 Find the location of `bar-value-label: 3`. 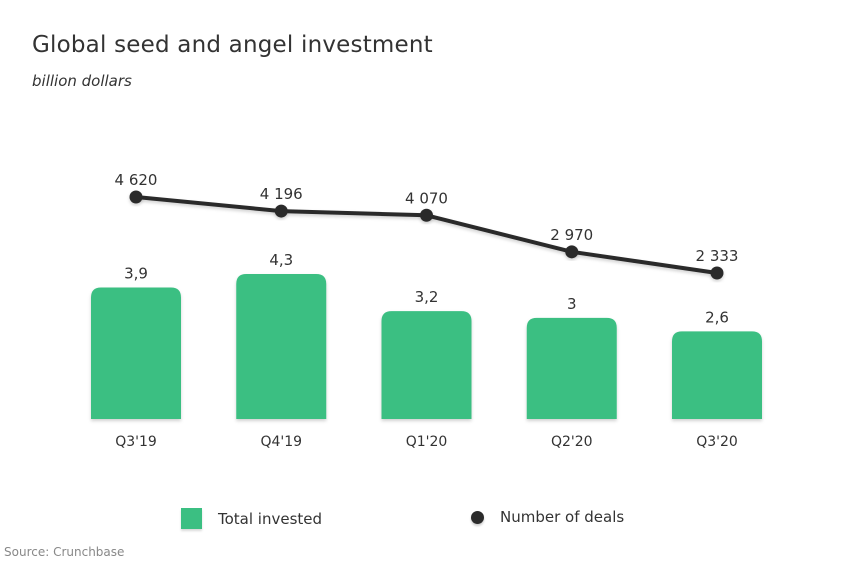

bar-value-label: 3 is located at coordinates (572, 304).